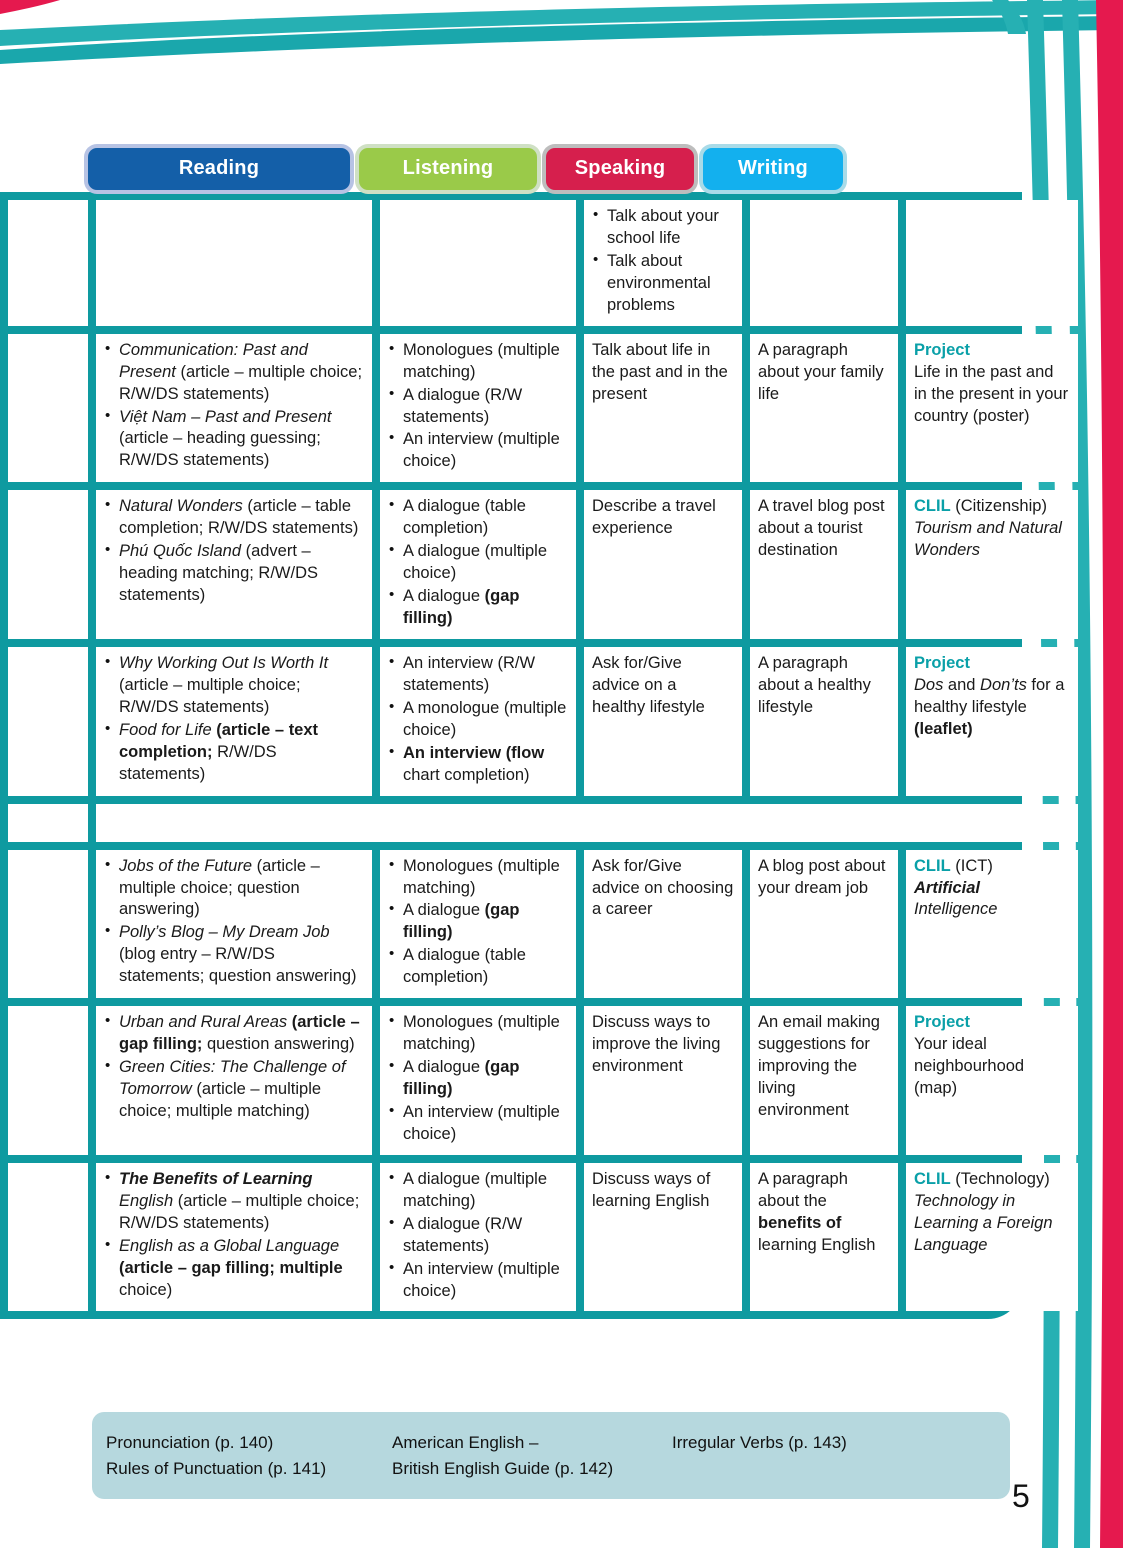 The width and height of the screenshot is (1123, 1548). Describe the element at coordinates (465, 1442) in the screenshot. I see `footer-item: American English –` at that location.